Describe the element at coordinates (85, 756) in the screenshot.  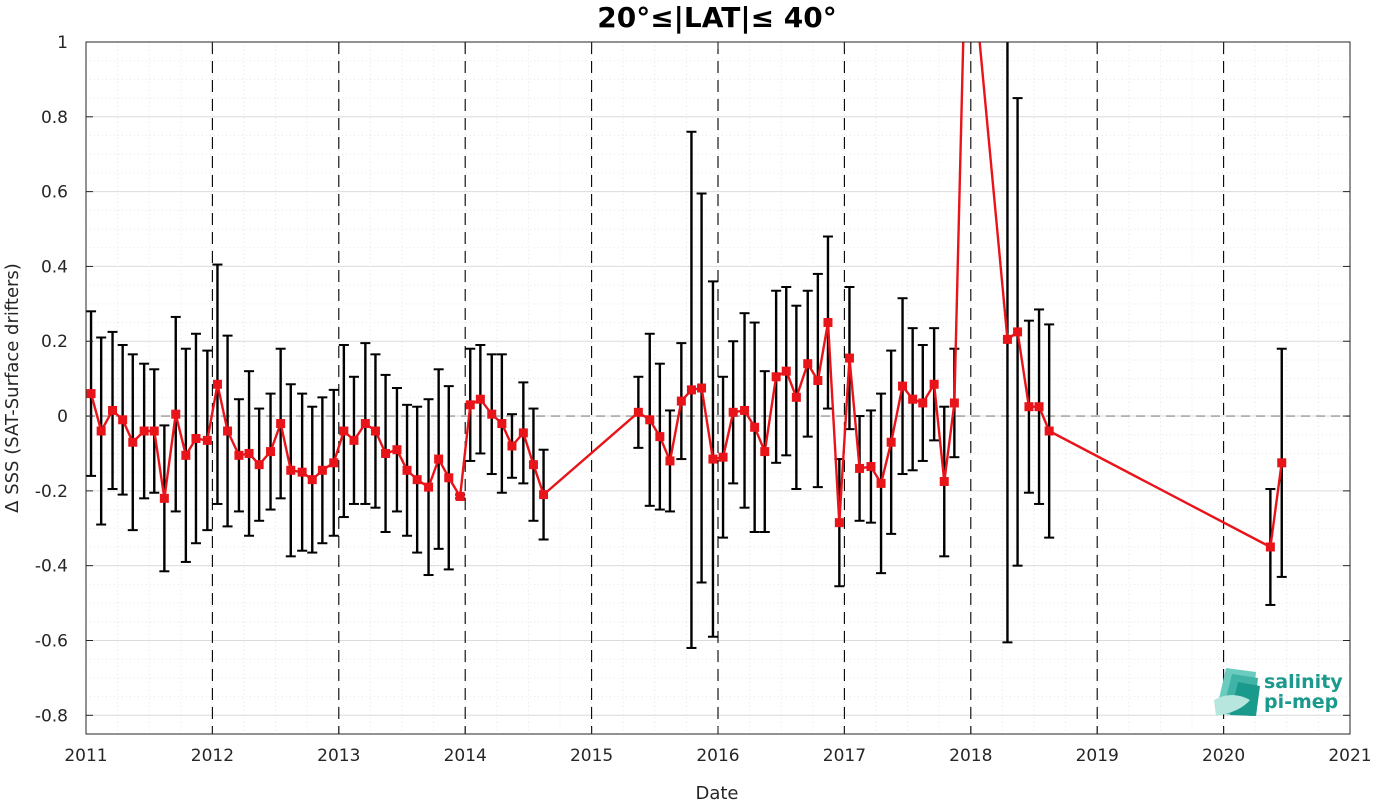
I see `x-tick-label: 2011` at that location.